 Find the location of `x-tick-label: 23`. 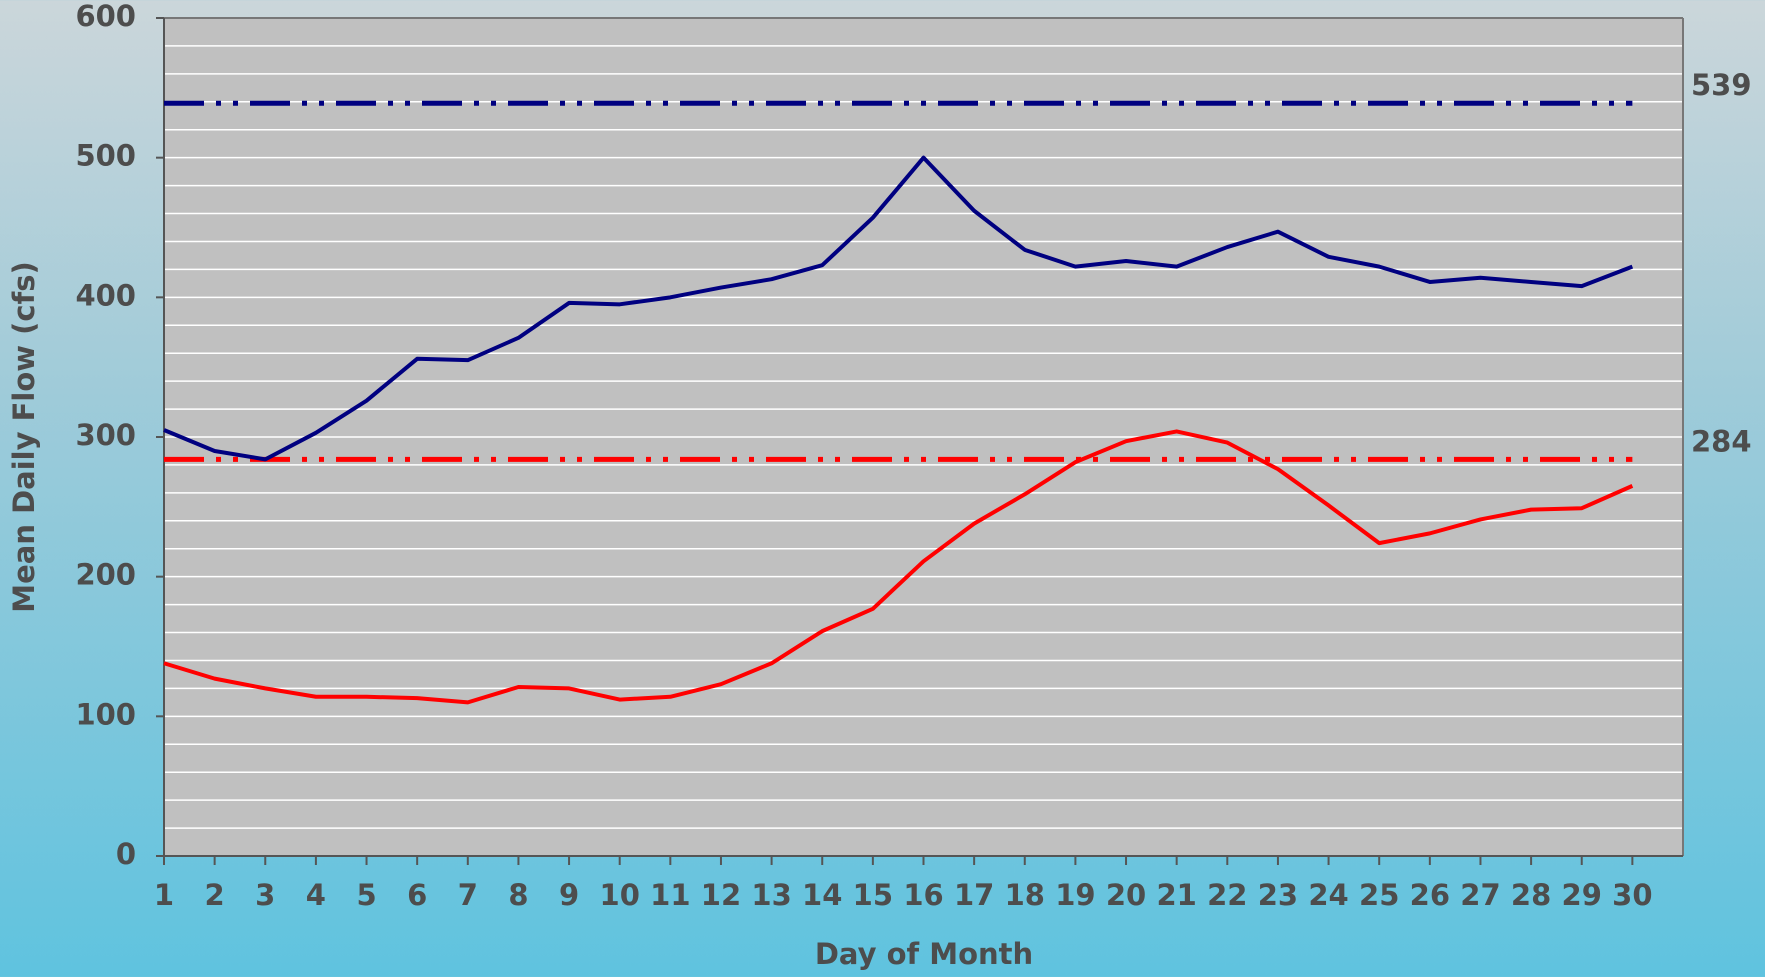

x-tick-label: 23 is located at coordinates (1278, 895).